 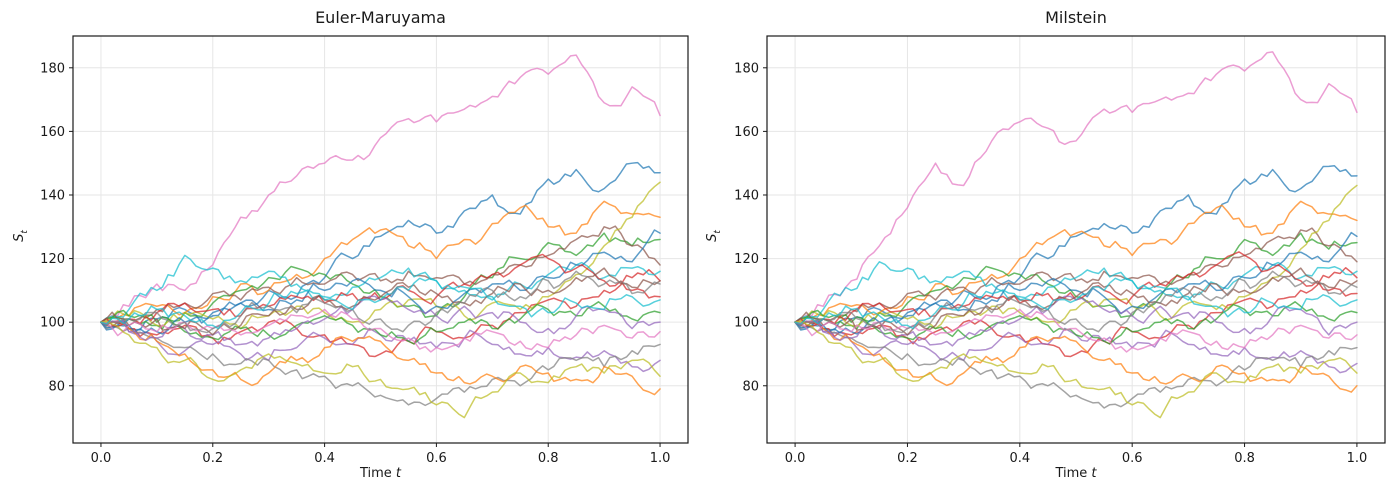 What do you see at coordinates (1076, 473) in the screenshot?
I see `right-x-axis-label: Time t` at bounding box center [1076, 473].